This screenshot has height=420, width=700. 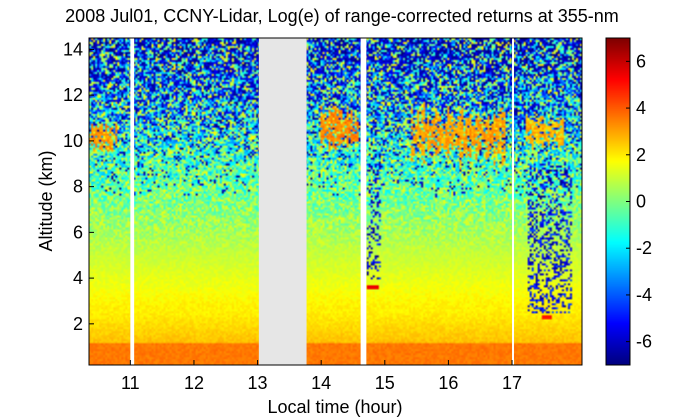 What do you see at coordinates (46, 200) in the screenshot?
I see `y-axis-label: Altitude (km)` at bounding box center [46, 200].